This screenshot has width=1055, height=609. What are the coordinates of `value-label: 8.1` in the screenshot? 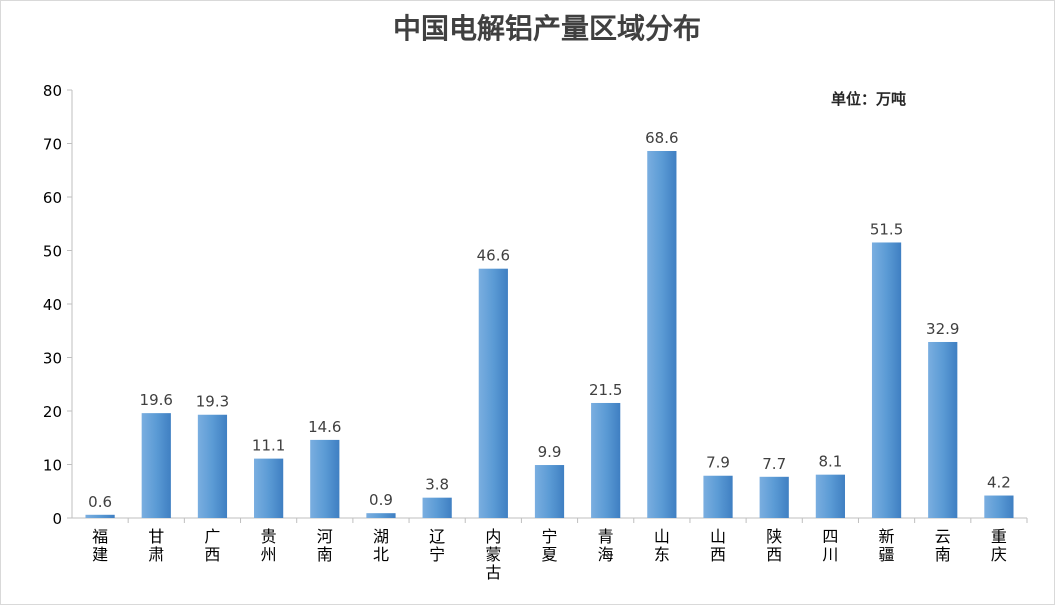 It's located at (830, 462).